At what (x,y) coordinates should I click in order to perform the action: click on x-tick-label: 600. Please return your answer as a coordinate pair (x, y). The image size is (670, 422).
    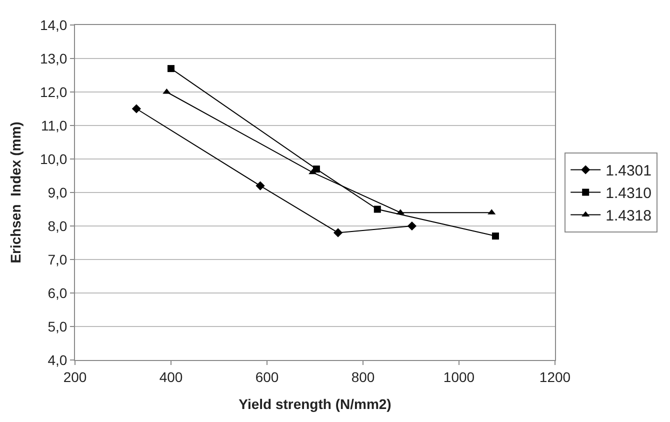
    Looking at the image, I should click on (267, 376).